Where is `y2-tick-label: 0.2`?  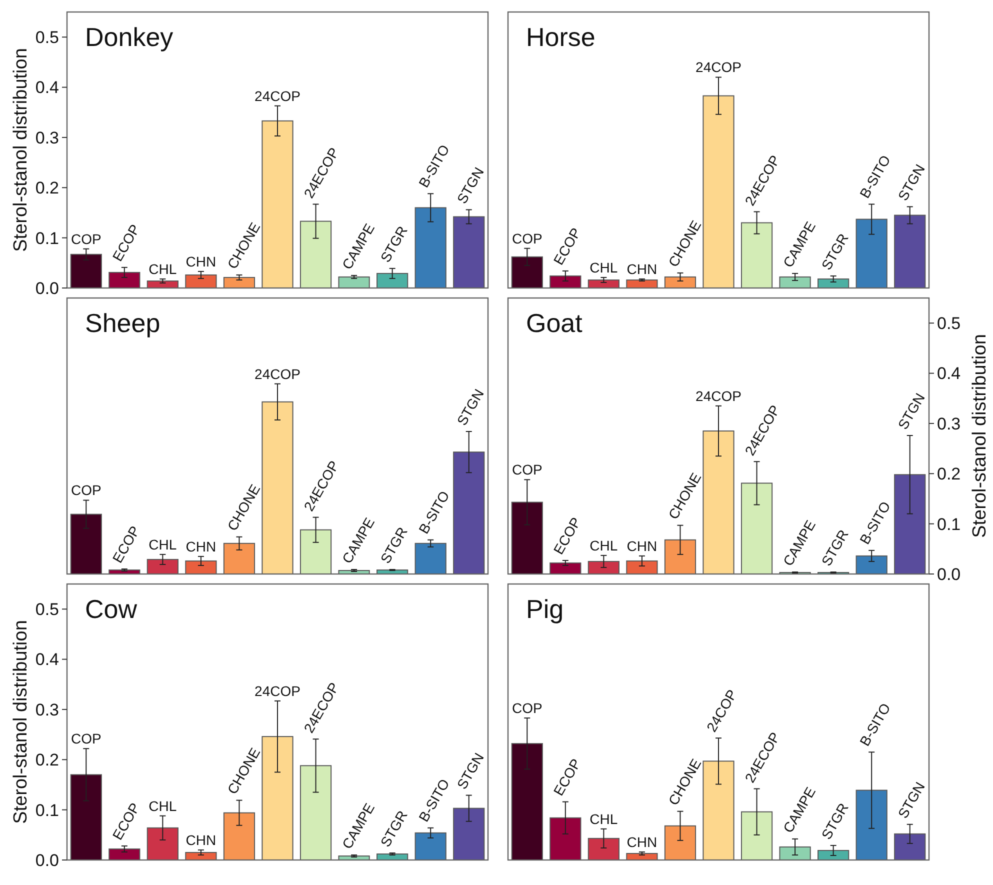 y2-tick-label: 0.2 is located at coordinates (949, 474).